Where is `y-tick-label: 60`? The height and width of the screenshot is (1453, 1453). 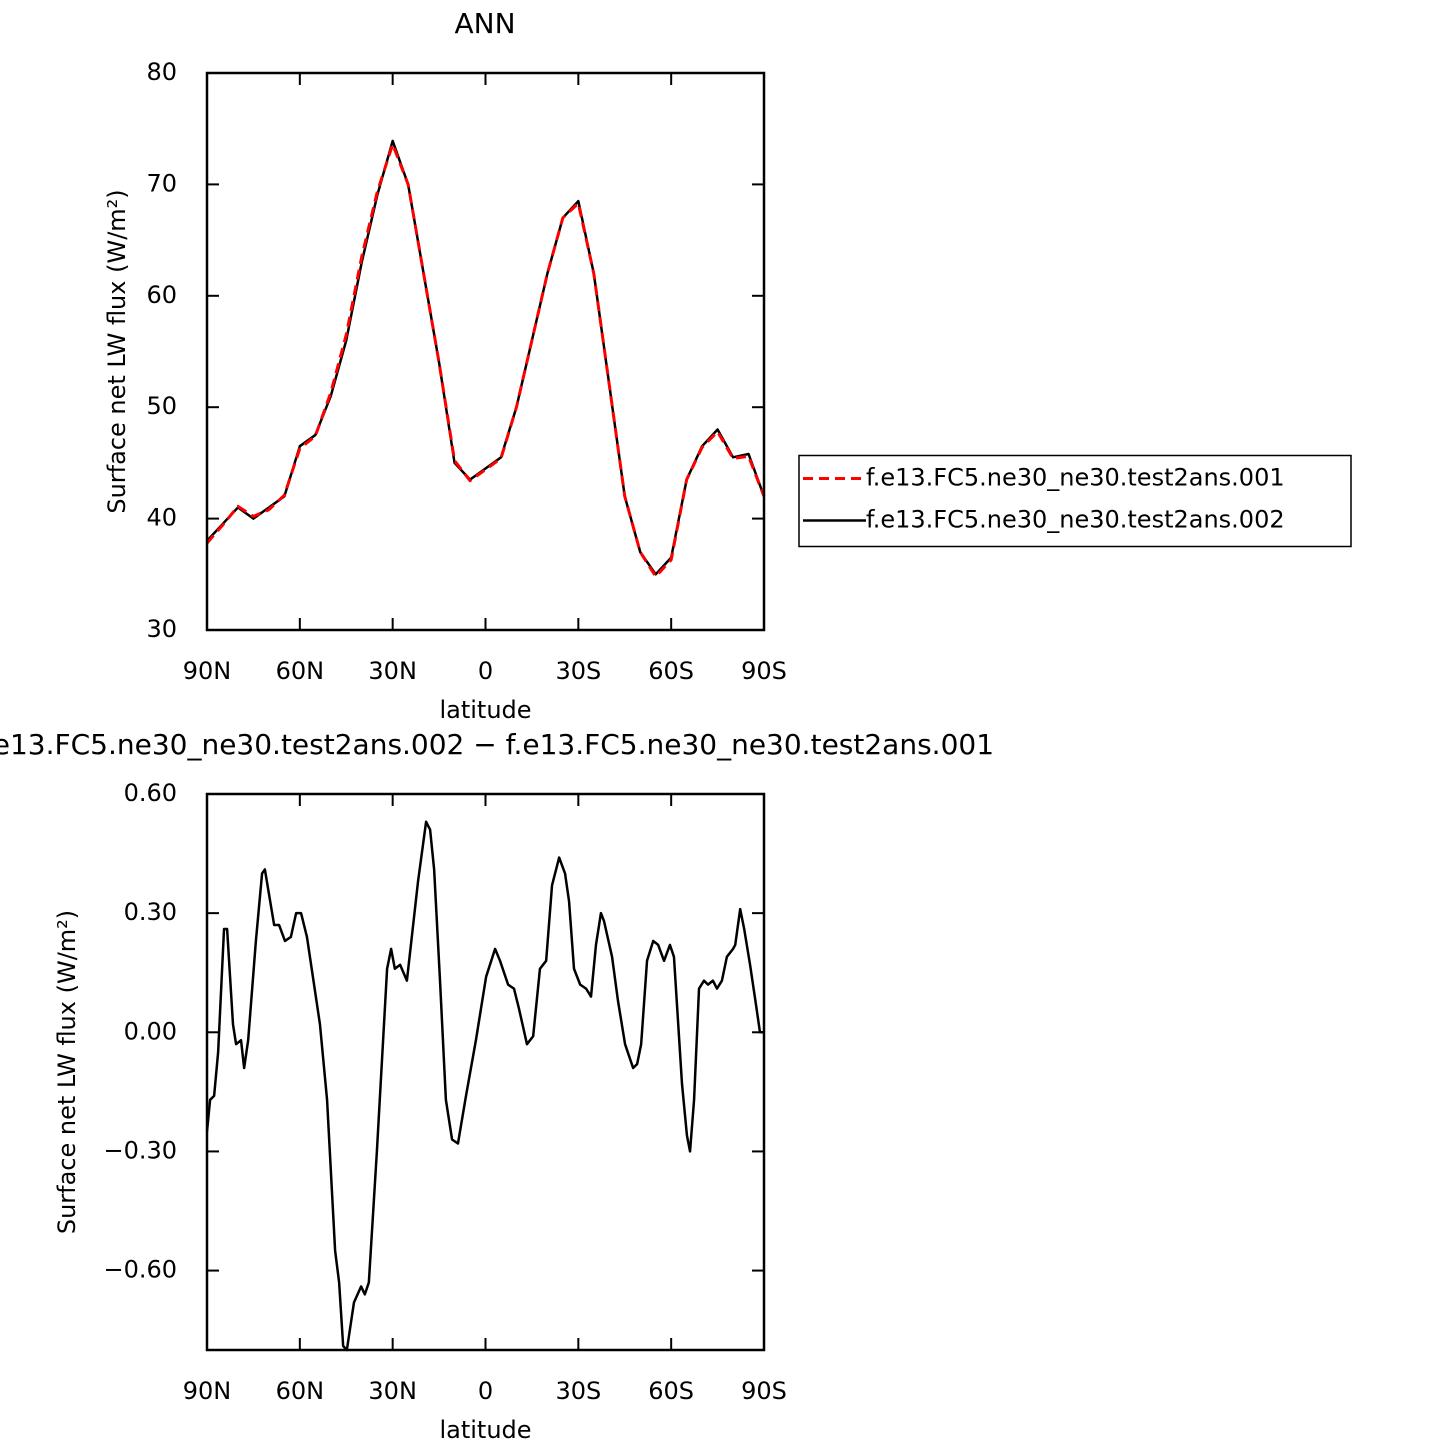 y-tick-label: 60 is located at coordinates (161, 295).